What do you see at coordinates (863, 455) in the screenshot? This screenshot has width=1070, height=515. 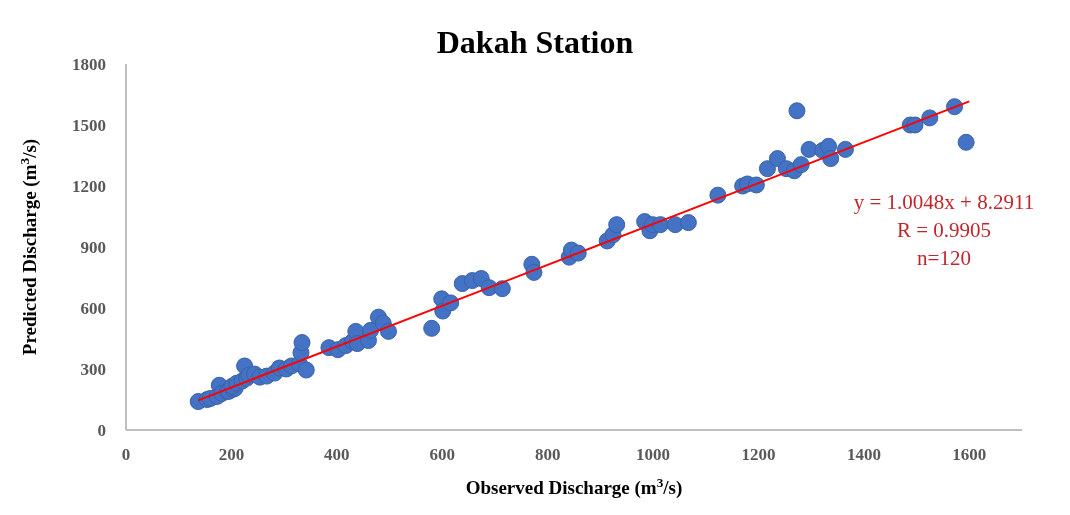 I see `x-tick-label: 1400` at bounding box center [863, 455].